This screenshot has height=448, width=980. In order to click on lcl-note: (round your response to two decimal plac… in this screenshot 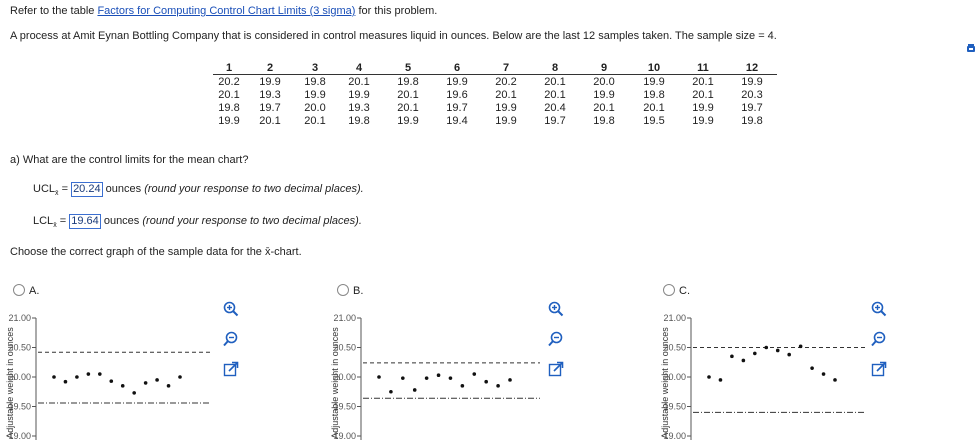, I will do `click(252, 221)`.